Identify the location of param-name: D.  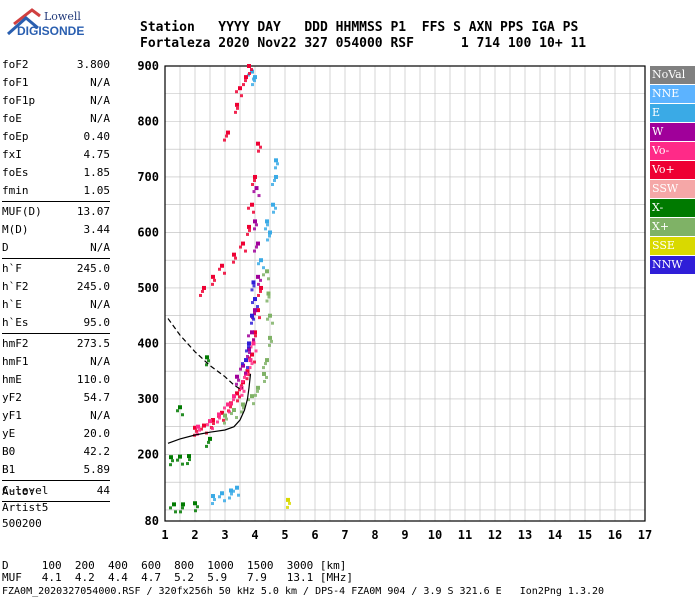
(5, 247).